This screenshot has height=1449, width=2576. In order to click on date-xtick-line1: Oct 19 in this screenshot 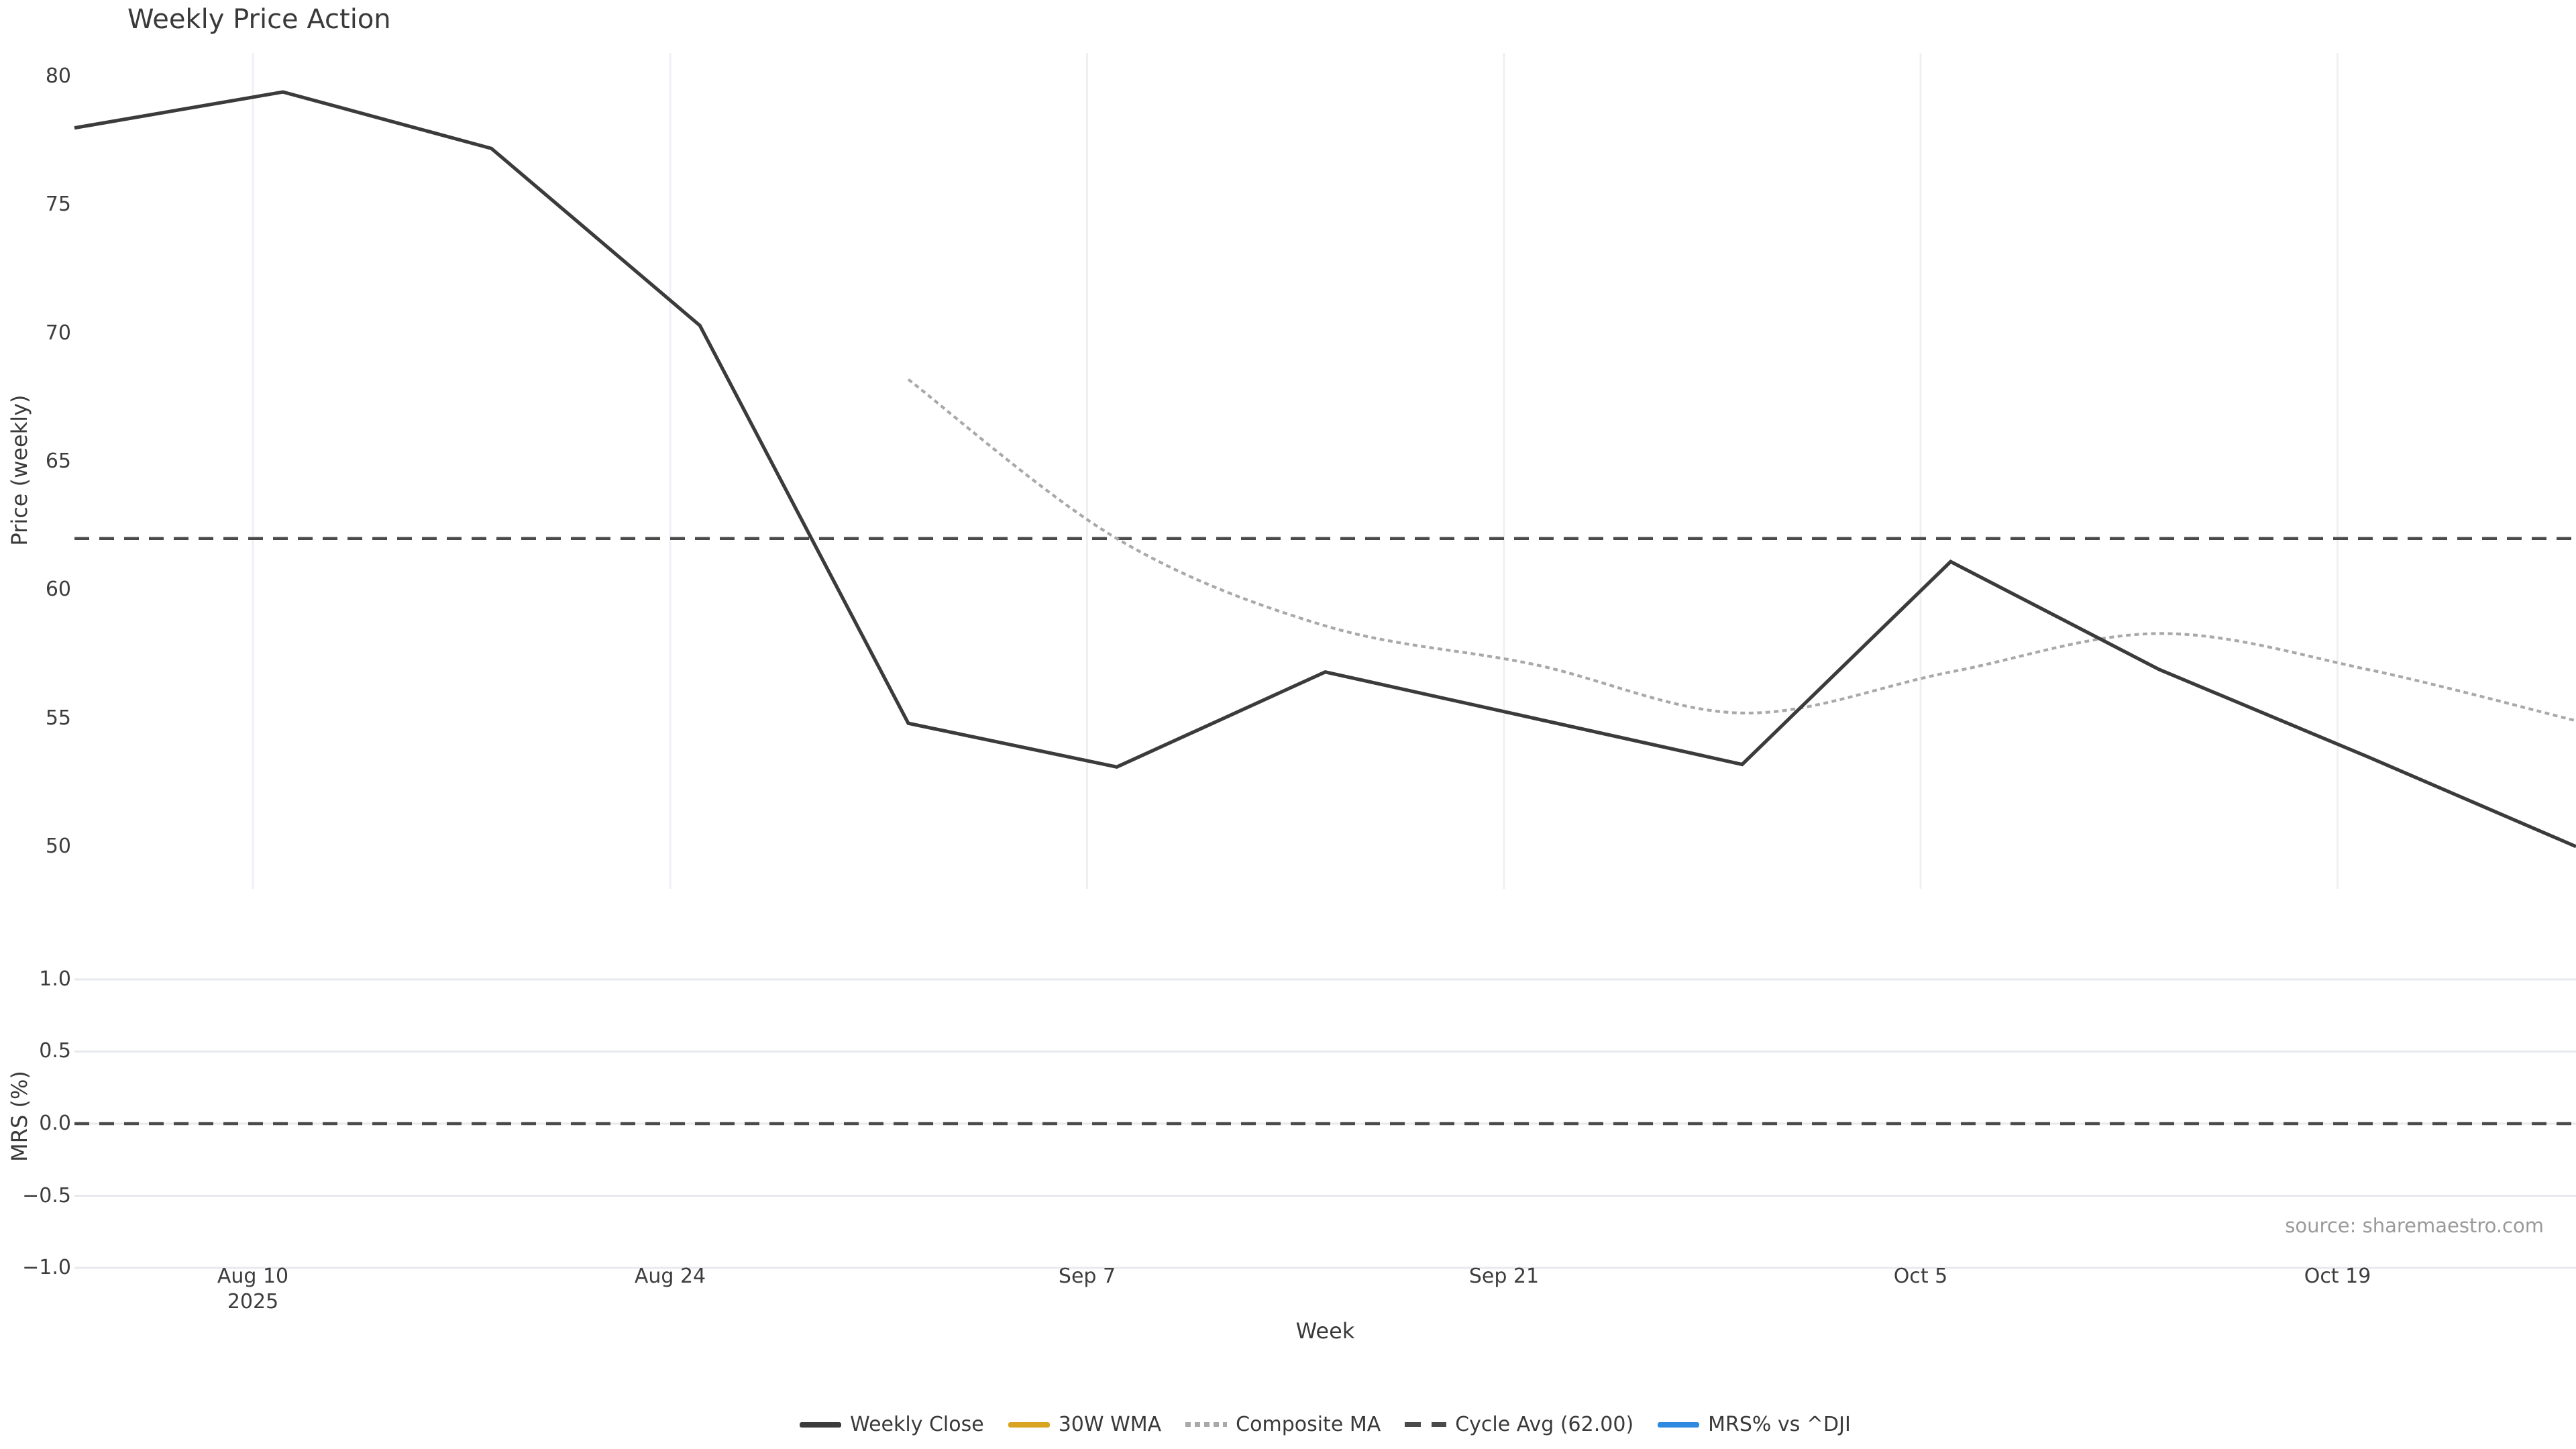, I will do `click(2337, 1276)`.